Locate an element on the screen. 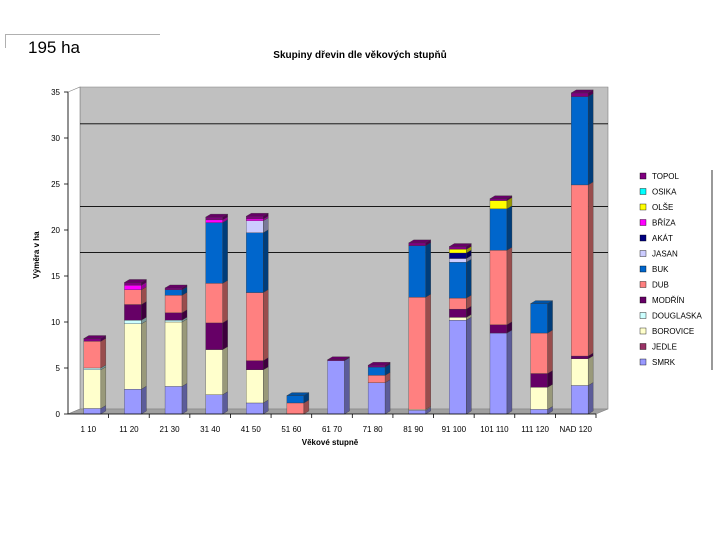 The width and height of the screenshot is (720, 540). x-tick-label: 31 40 is located at coordinates (210, 429).